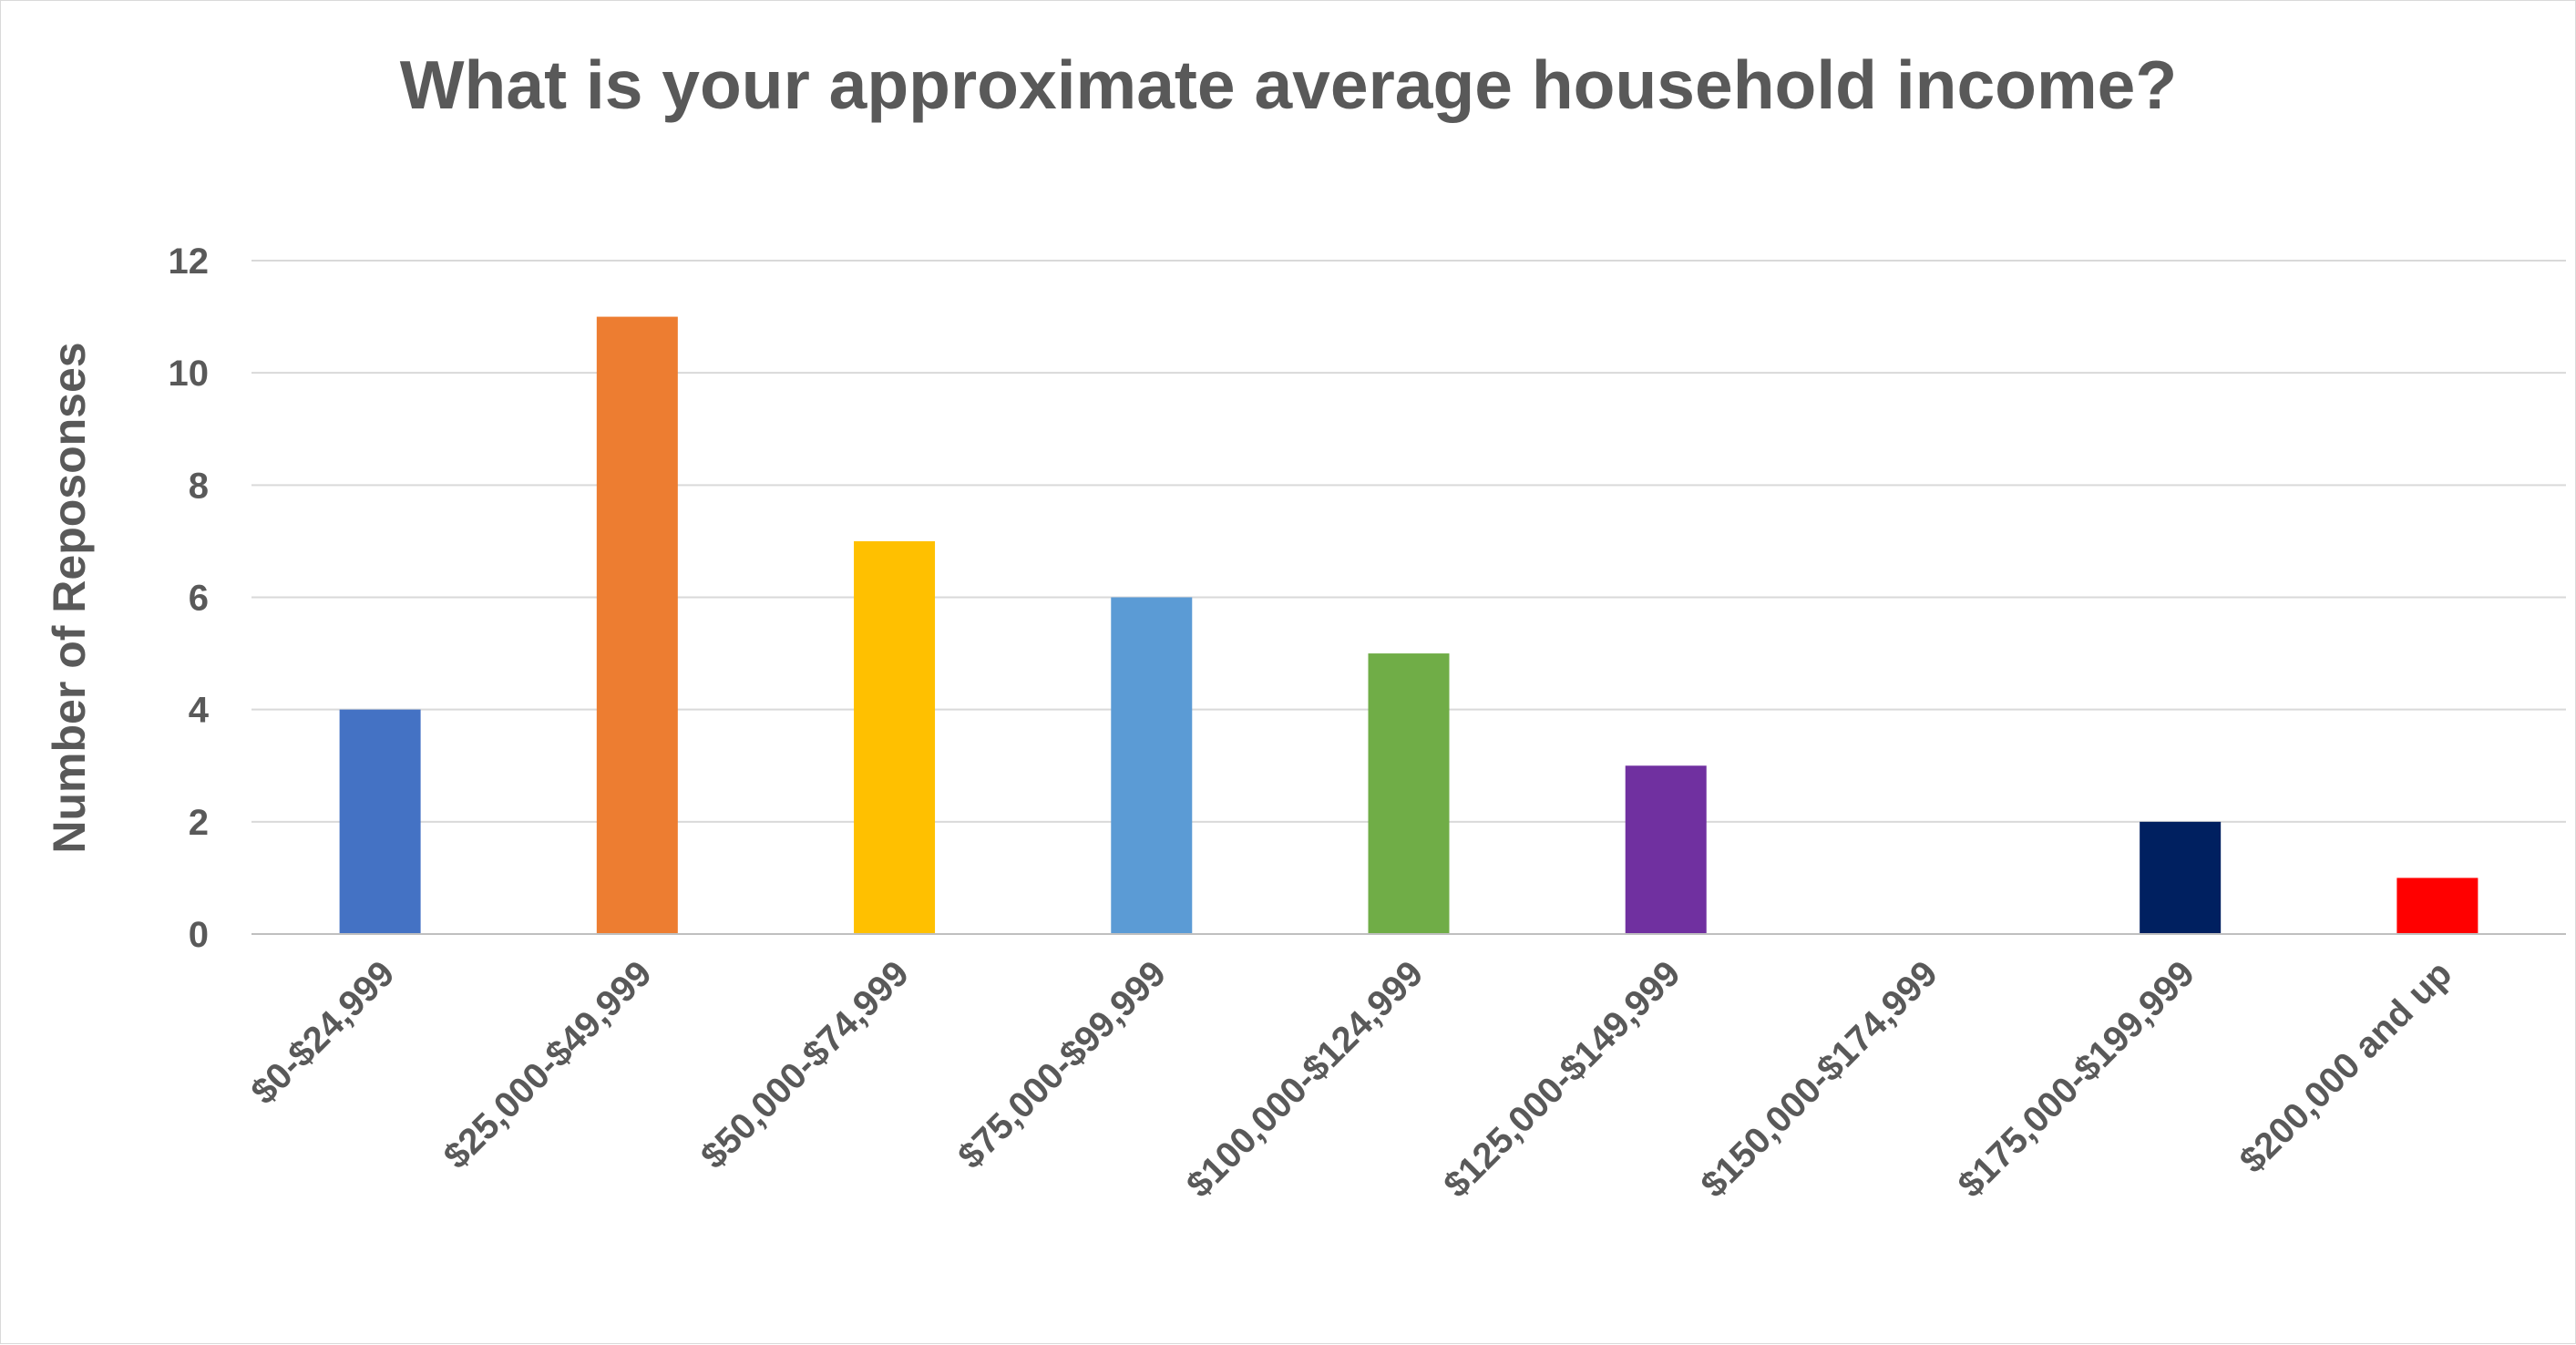  What do you see at coordinates (199, 599) in the screenshot?
I see `y-tick-label: 6` at bounding box center [199, 599].